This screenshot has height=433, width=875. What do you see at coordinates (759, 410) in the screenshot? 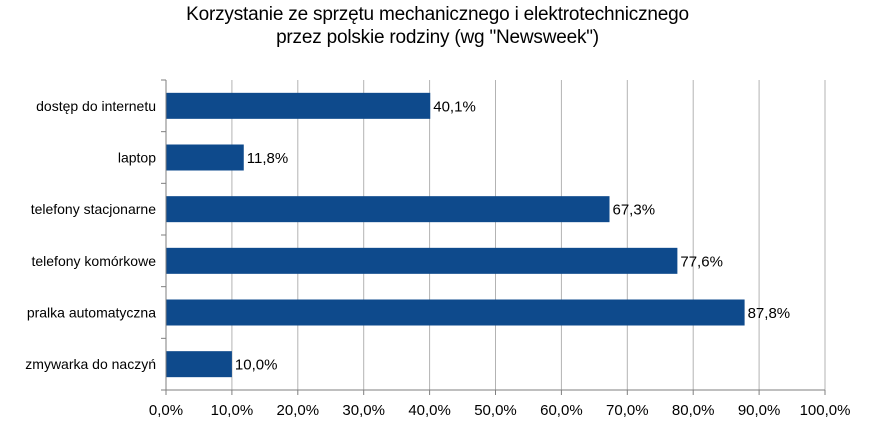
I see `x-tick-label: 90,0%` at bounding box center [759, 410].